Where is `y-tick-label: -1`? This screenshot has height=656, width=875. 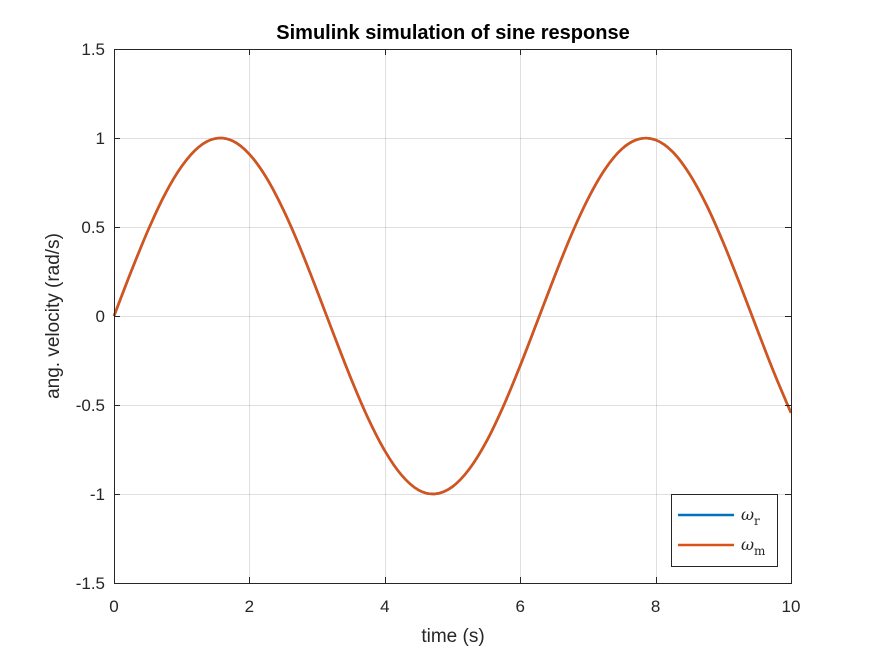
y-tick-label: -1 is located at coordinates (97, 494).